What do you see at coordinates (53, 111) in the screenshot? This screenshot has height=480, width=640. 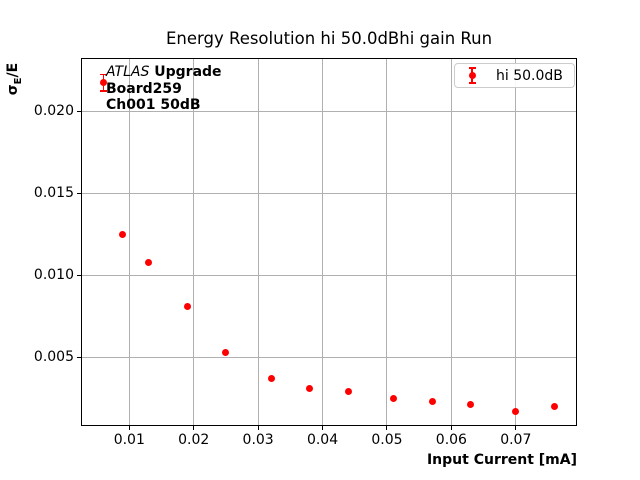 I see `y-tick-label: 0.020` at bounding box center [53, 111].